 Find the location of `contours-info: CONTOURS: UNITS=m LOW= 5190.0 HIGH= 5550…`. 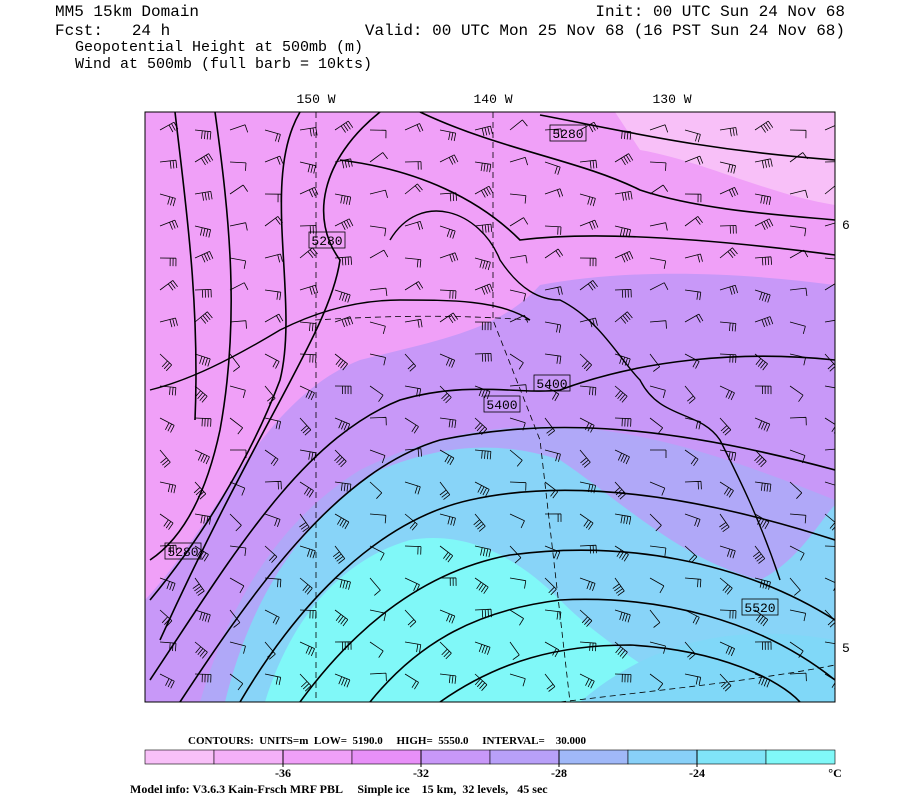

contours-info: CONTOURS: UNITS=m LOW= 5190.0 HIGH= 5550… is located at coordinates (387, 741).